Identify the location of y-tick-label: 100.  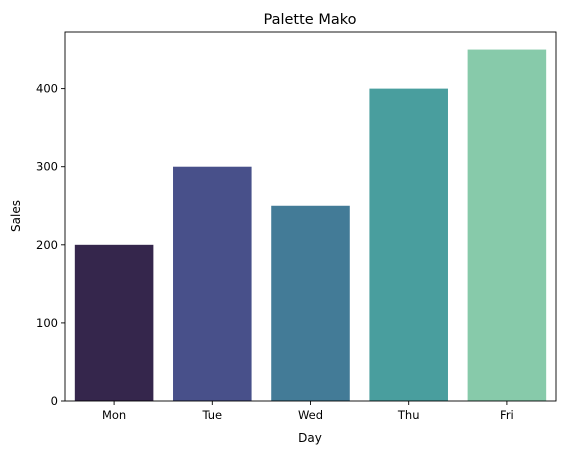
(47, 323).